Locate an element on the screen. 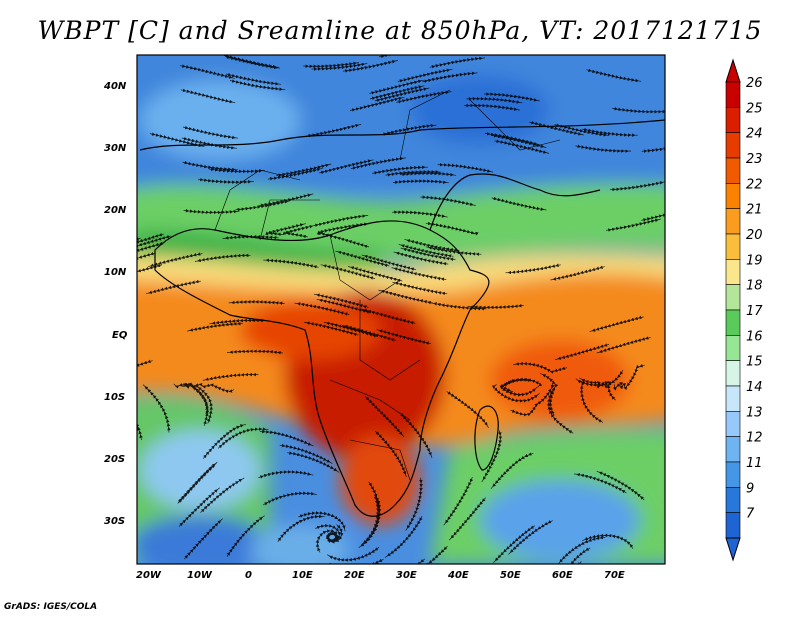 This screenshot has height=618, width=800. colorbar-label: 9 is located at coordinates (750, 488).